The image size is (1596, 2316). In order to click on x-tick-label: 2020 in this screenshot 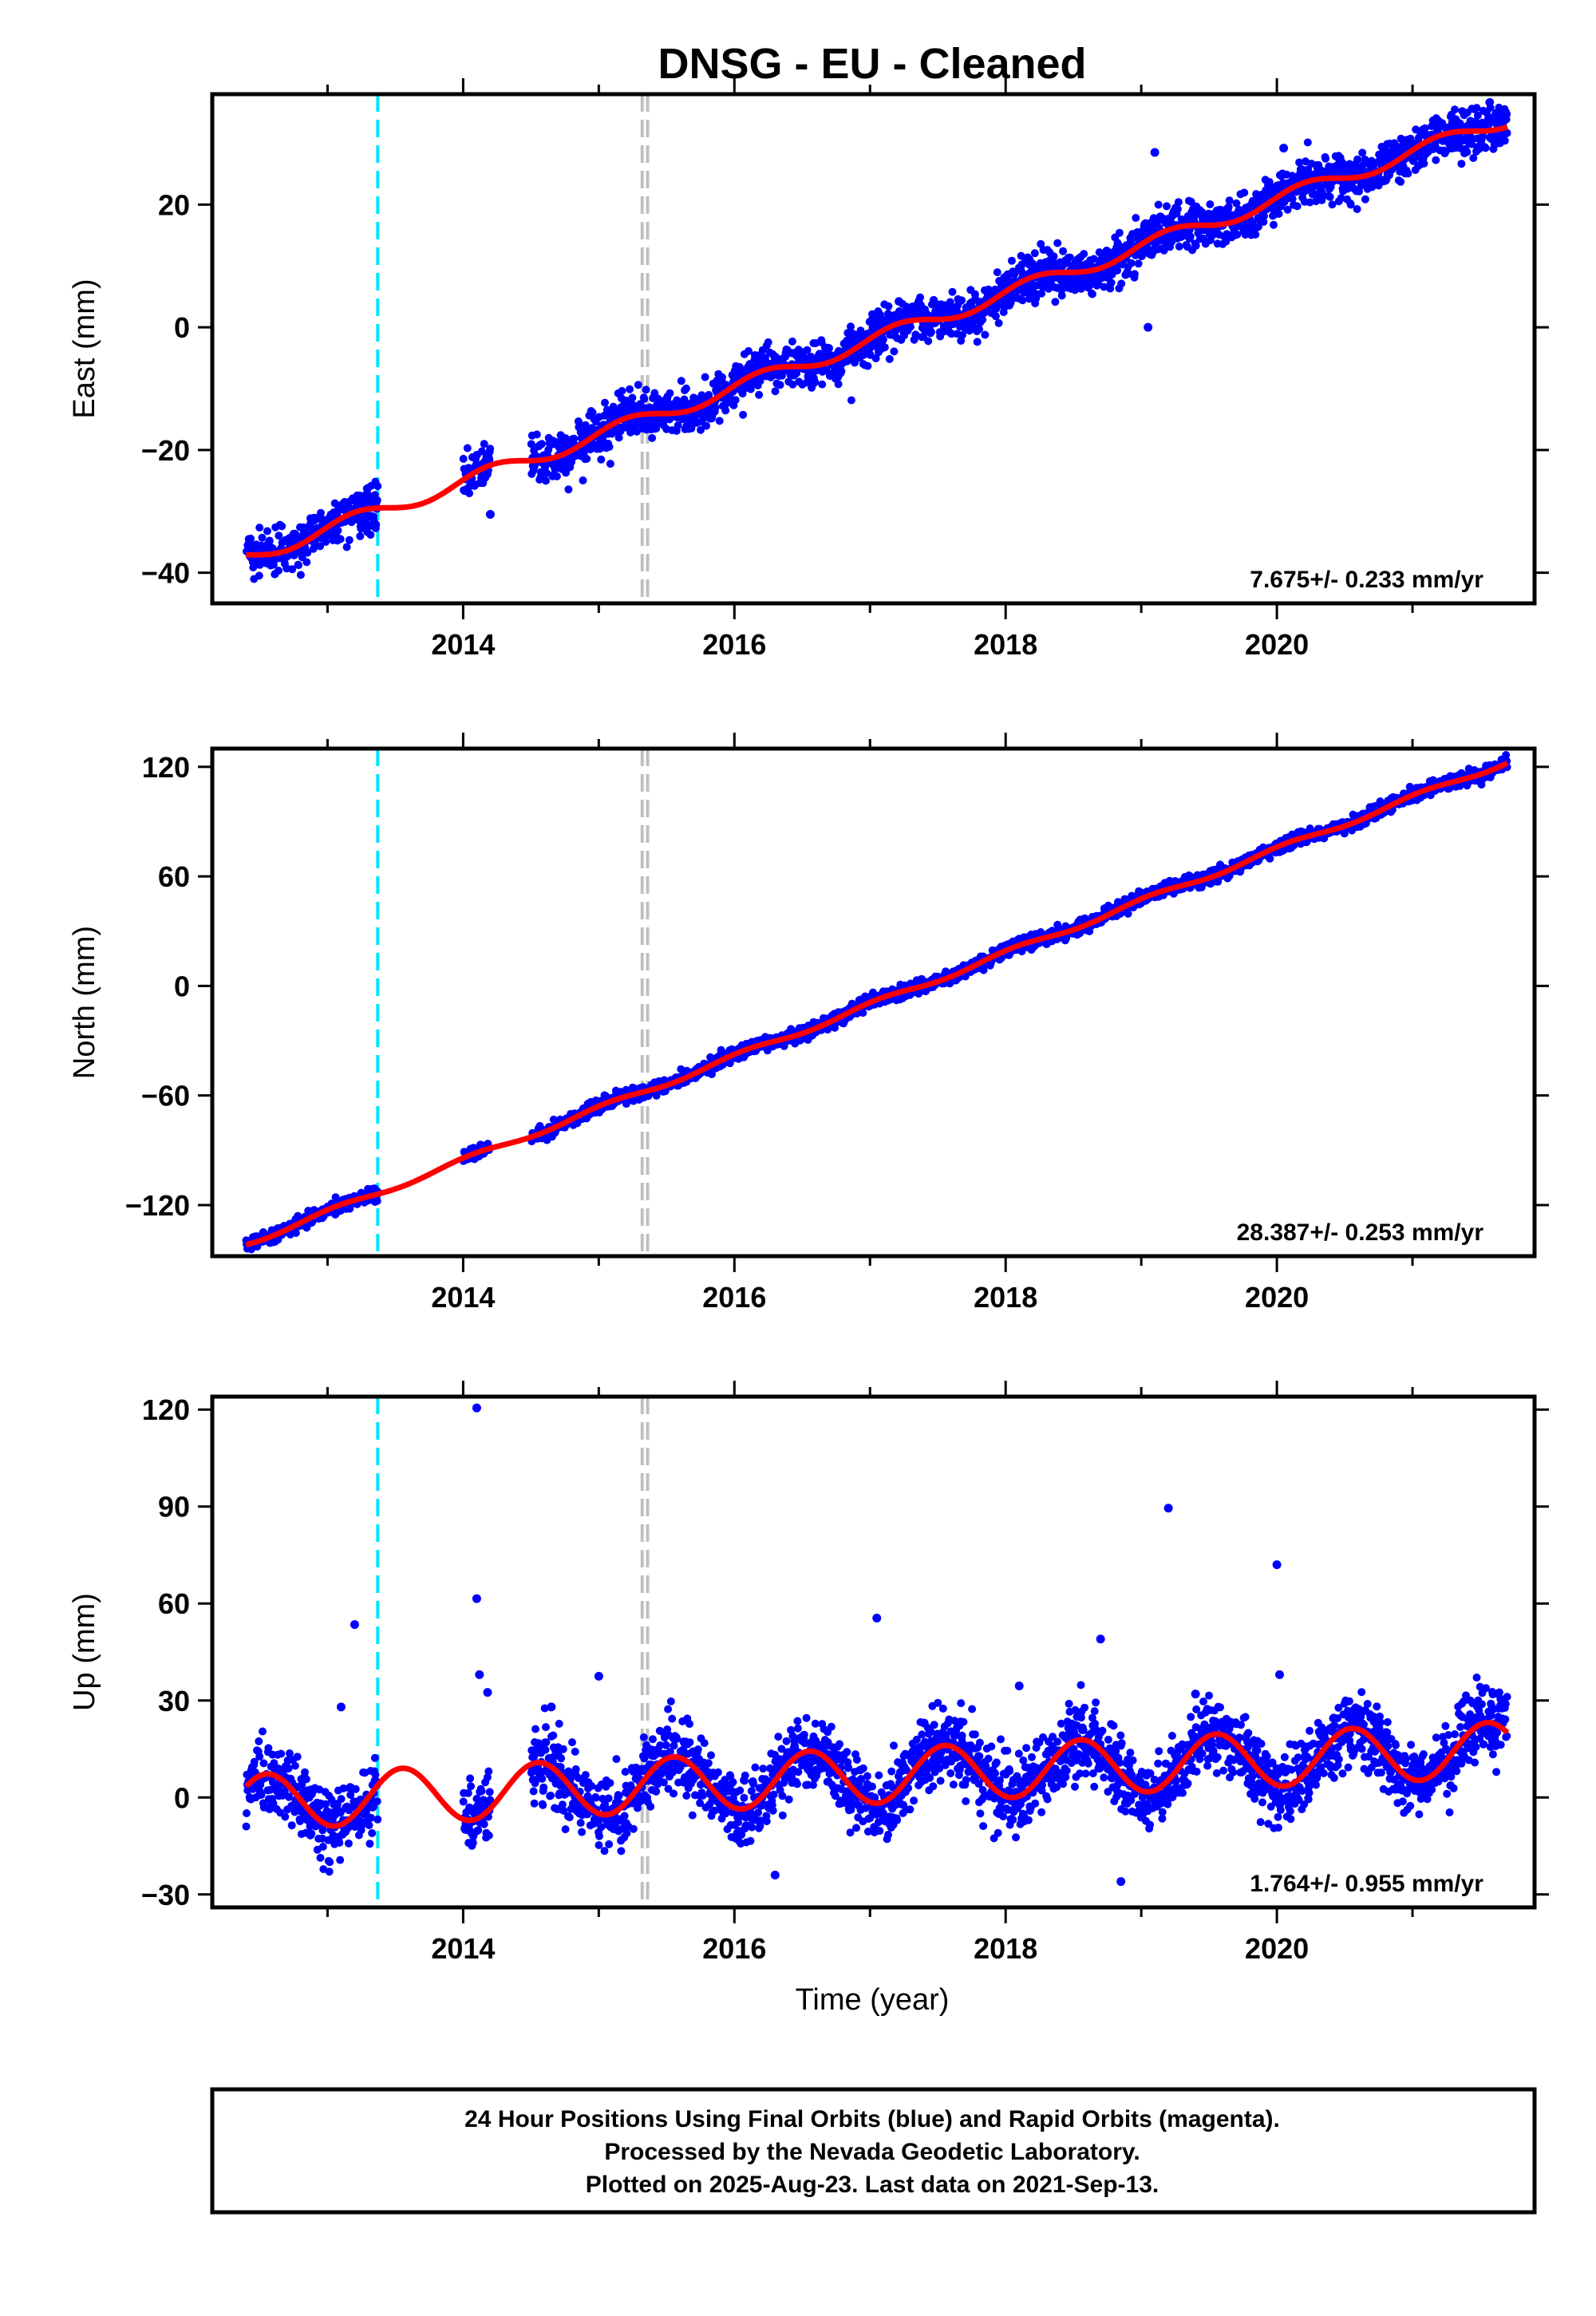, I will do `click(1277, 644)`.